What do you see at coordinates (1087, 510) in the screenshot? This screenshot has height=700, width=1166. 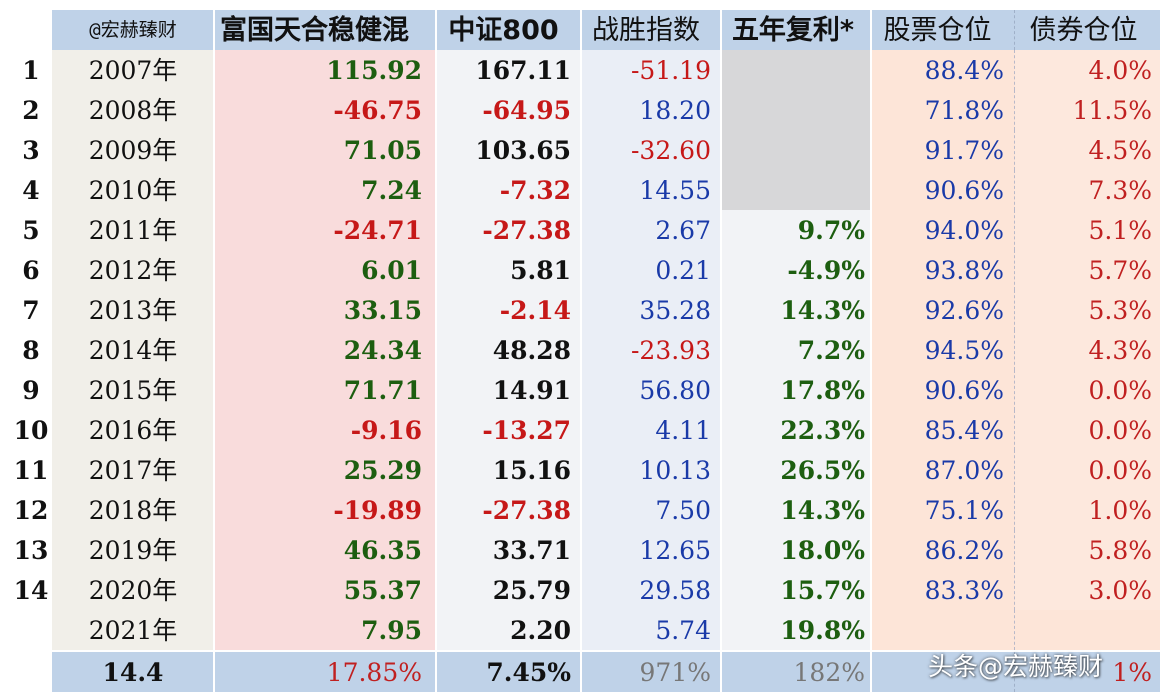 I see `row-bond-weight: 1.0%` at bounding box center [1087, 510].